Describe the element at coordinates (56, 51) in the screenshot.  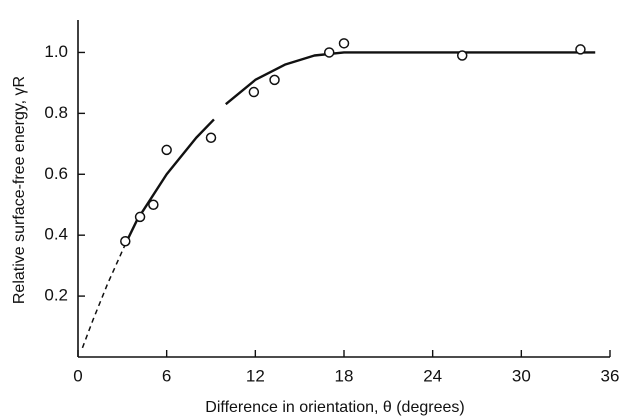
I see `y-tick-label: 1.0` at that location.